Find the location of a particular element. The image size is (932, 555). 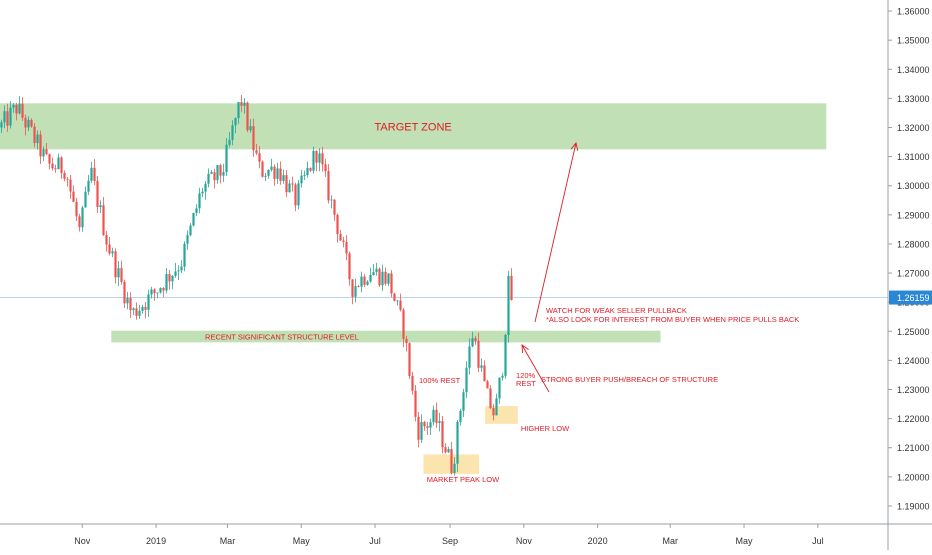

time-tick-label: Nov is located at coordinates (524, 541).